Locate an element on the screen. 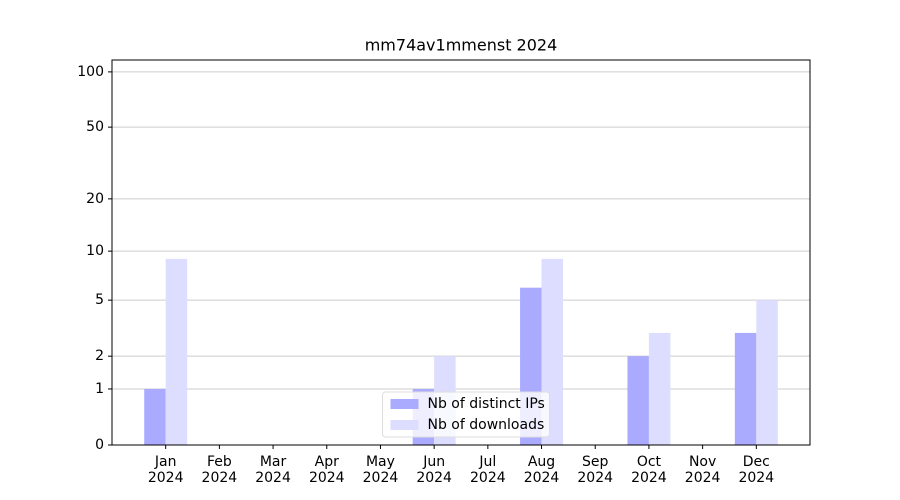 Image resolution: width=900 pixels, height=500 pixels. x-tick-label: Mar 2024 is located at coordinates (273, 470).